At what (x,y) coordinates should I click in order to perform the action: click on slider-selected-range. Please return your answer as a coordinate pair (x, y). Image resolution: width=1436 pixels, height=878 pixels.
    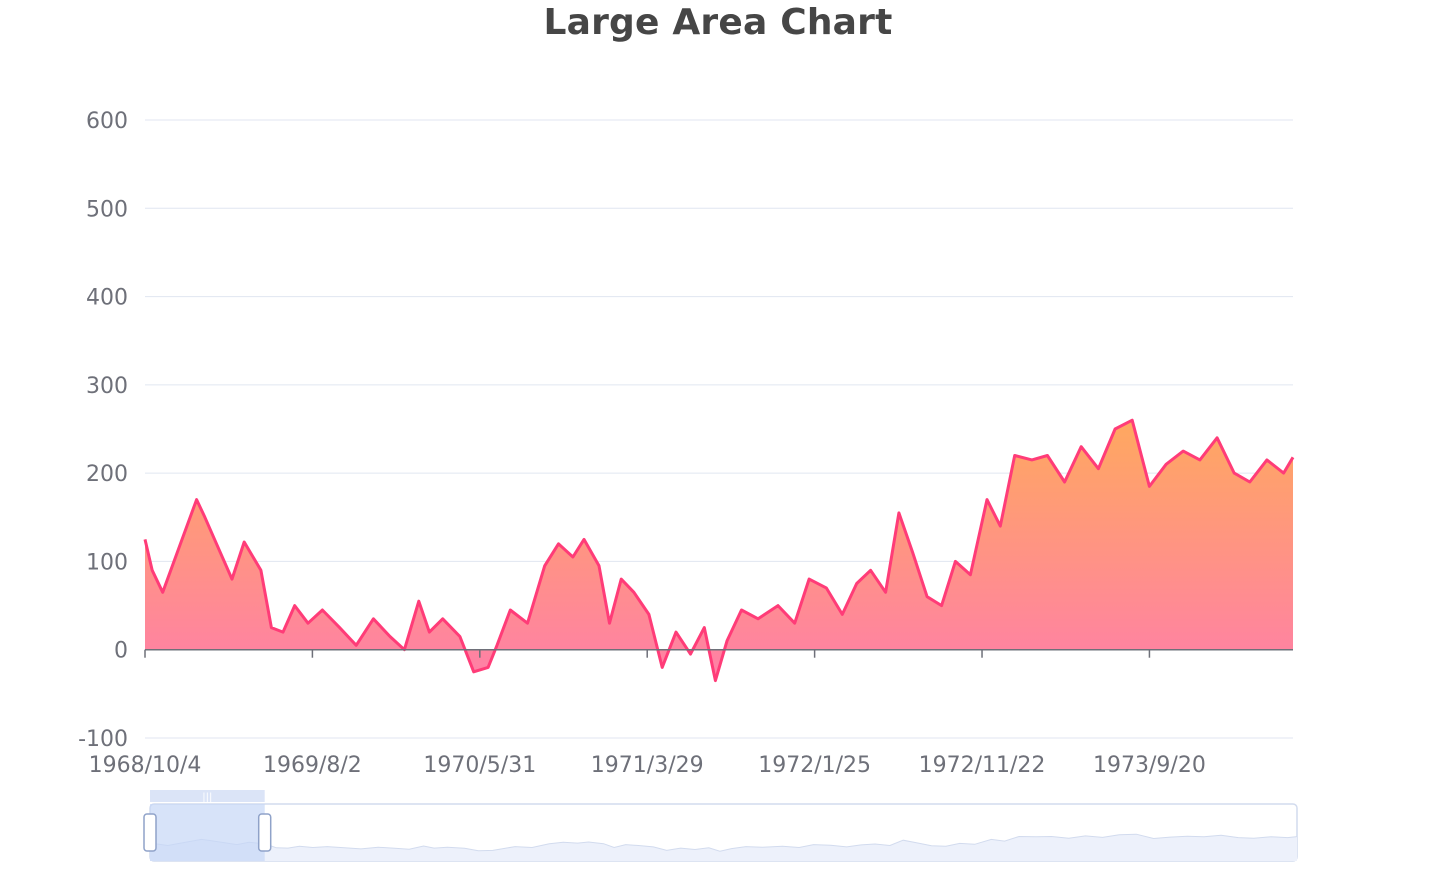
    Looking at the image, I should click on (207, 832).